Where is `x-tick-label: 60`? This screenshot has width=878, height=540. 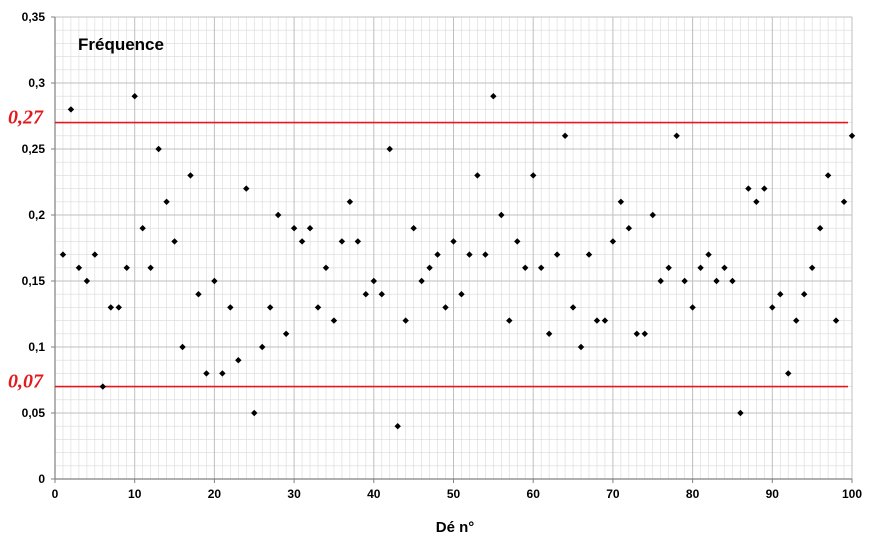 x-tick-label: 60 is located at coordinates (534, 494).